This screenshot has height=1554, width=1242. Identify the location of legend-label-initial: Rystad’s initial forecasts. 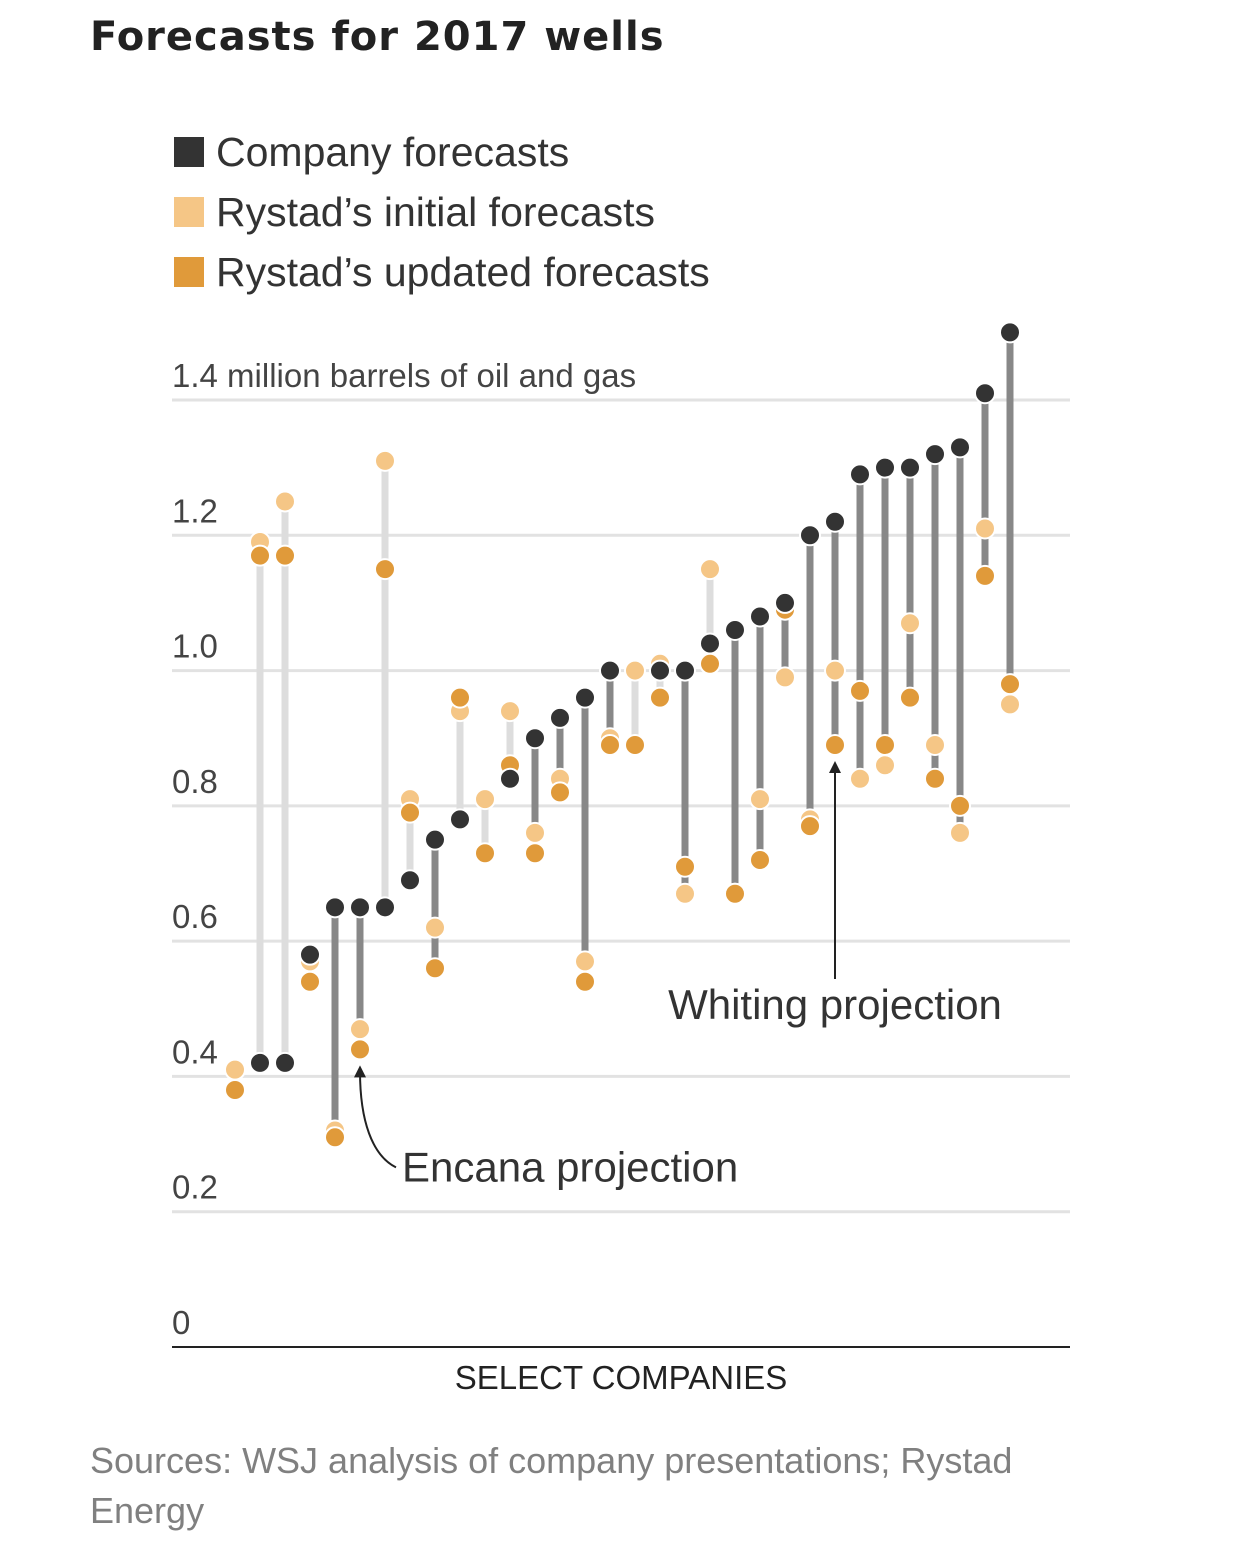
(436, 211).